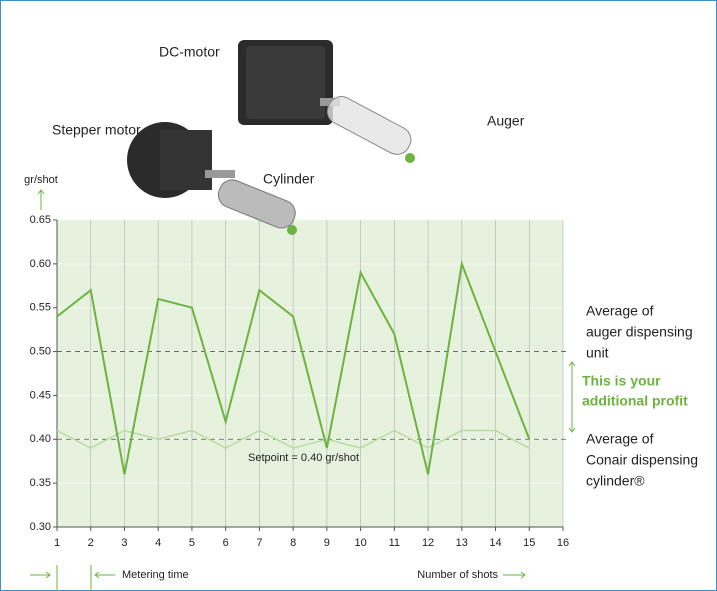 The image size is (717, 591). What do you see at coordinates (259, 543) in the screenshot?
I see `x-tick-label: 7` at bounding box center [259, 543].